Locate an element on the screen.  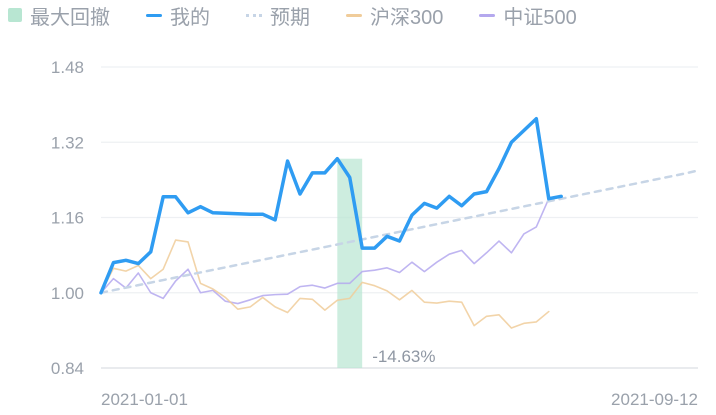
y-tick-label: 0.84 is located at coordinates (67, 368).